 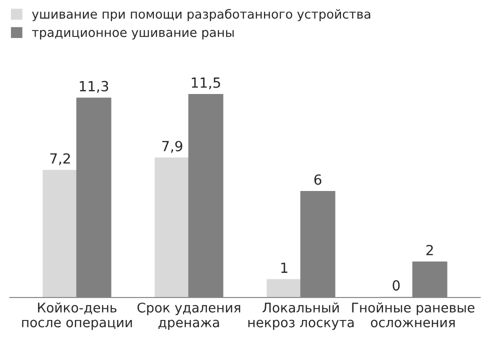 What do you see at coordinates (172, 146) in the screenshot?
I see `data-label: 7,9` at bounding box center [172, 146].